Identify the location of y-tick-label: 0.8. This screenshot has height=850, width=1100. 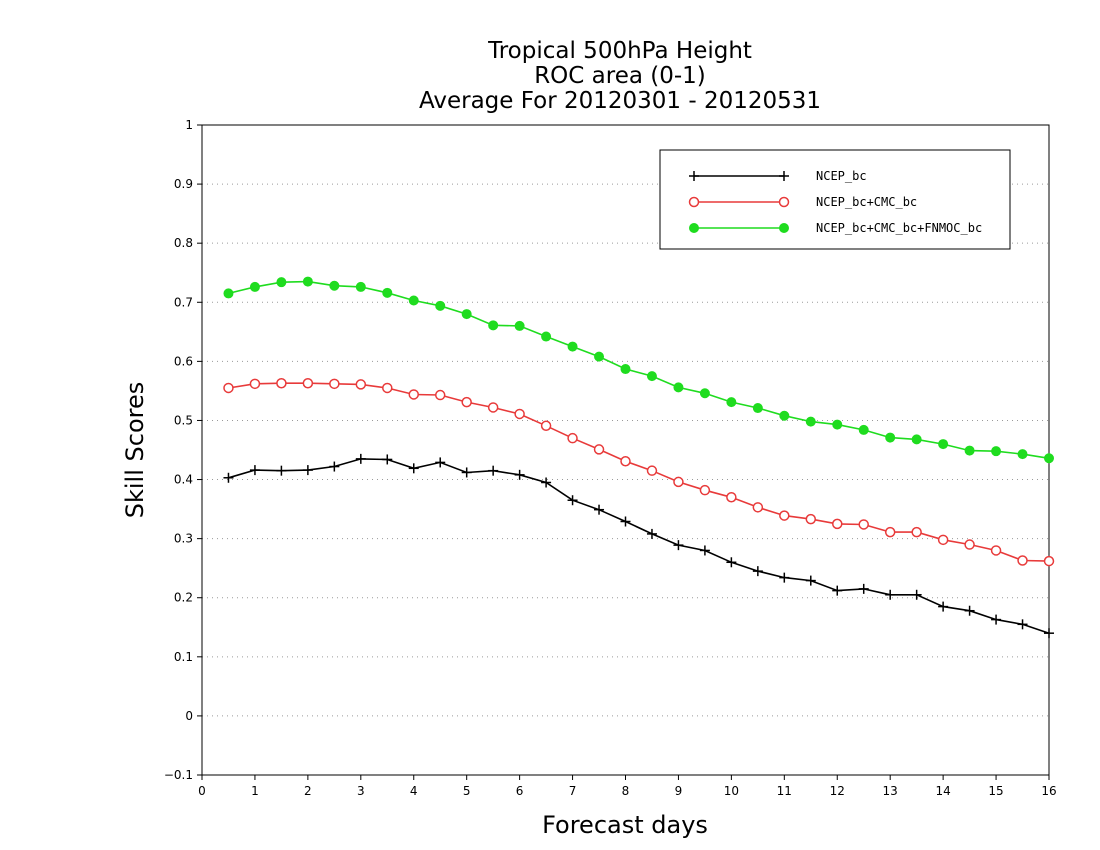
(183, 243).